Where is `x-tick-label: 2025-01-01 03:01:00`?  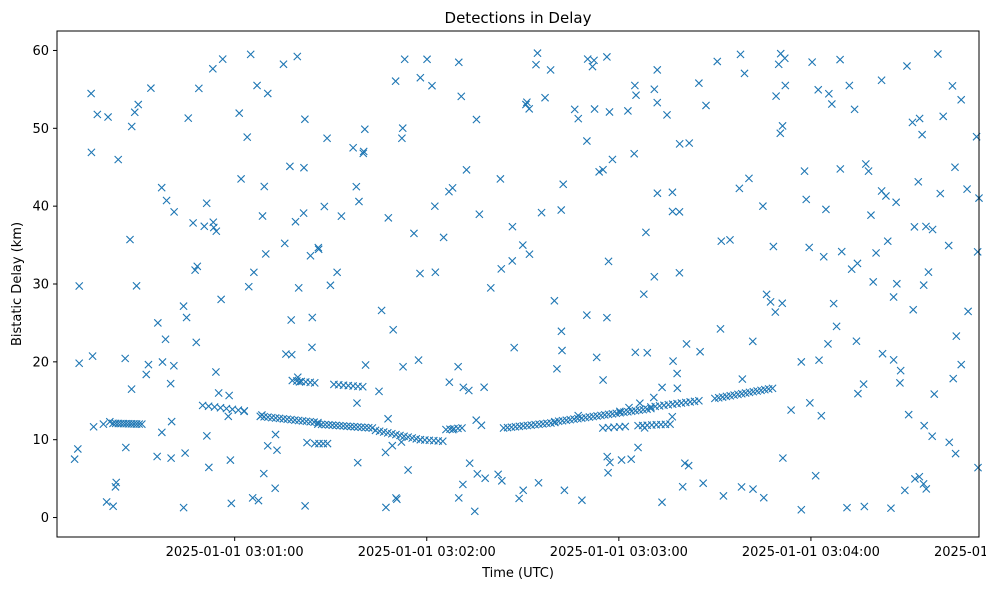
x-tick-label: 2025-01-01 03:01:00 is located at coordinates (235, 552).